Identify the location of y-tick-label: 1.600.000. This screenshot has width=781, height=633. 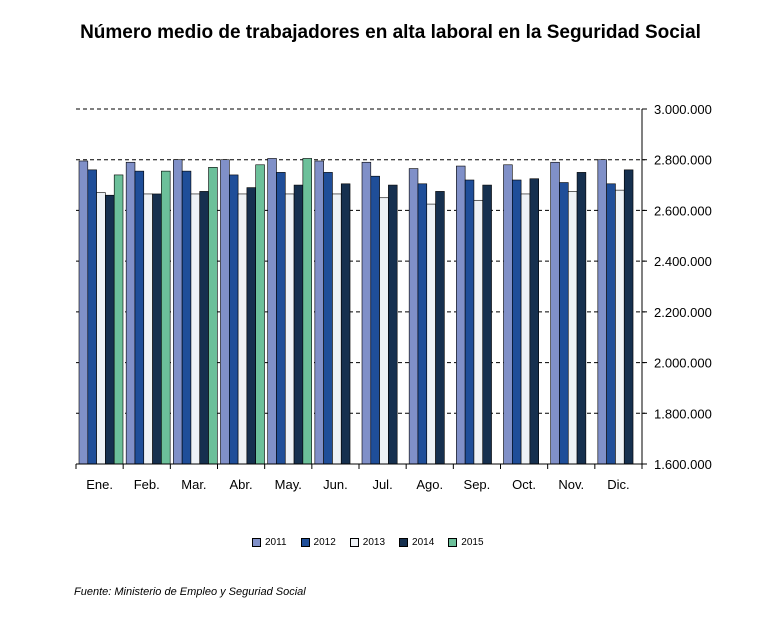
(683, 464).